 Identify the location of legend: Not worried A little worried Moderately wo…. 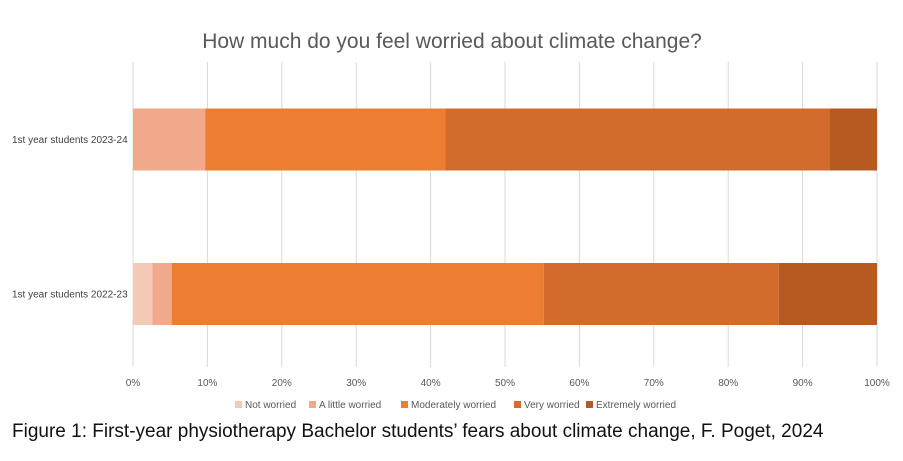
(455, 405).